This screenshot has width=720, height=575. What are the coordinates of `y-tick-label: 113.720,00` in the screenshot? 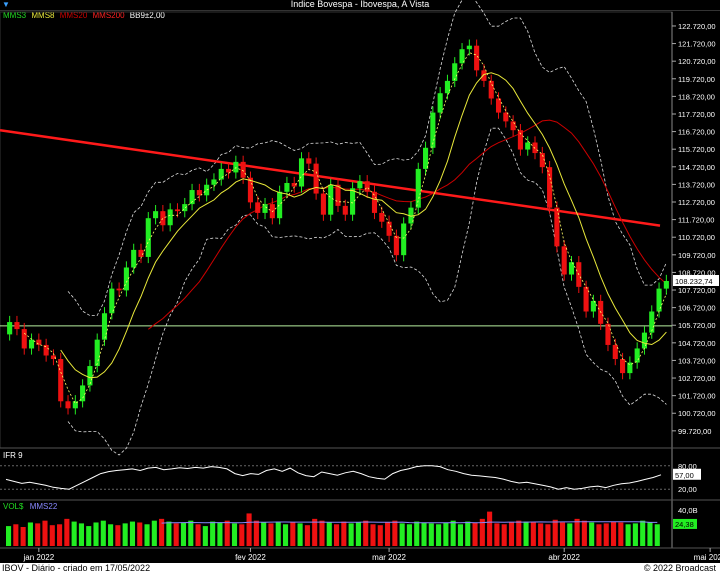 It's located at (696, 184).